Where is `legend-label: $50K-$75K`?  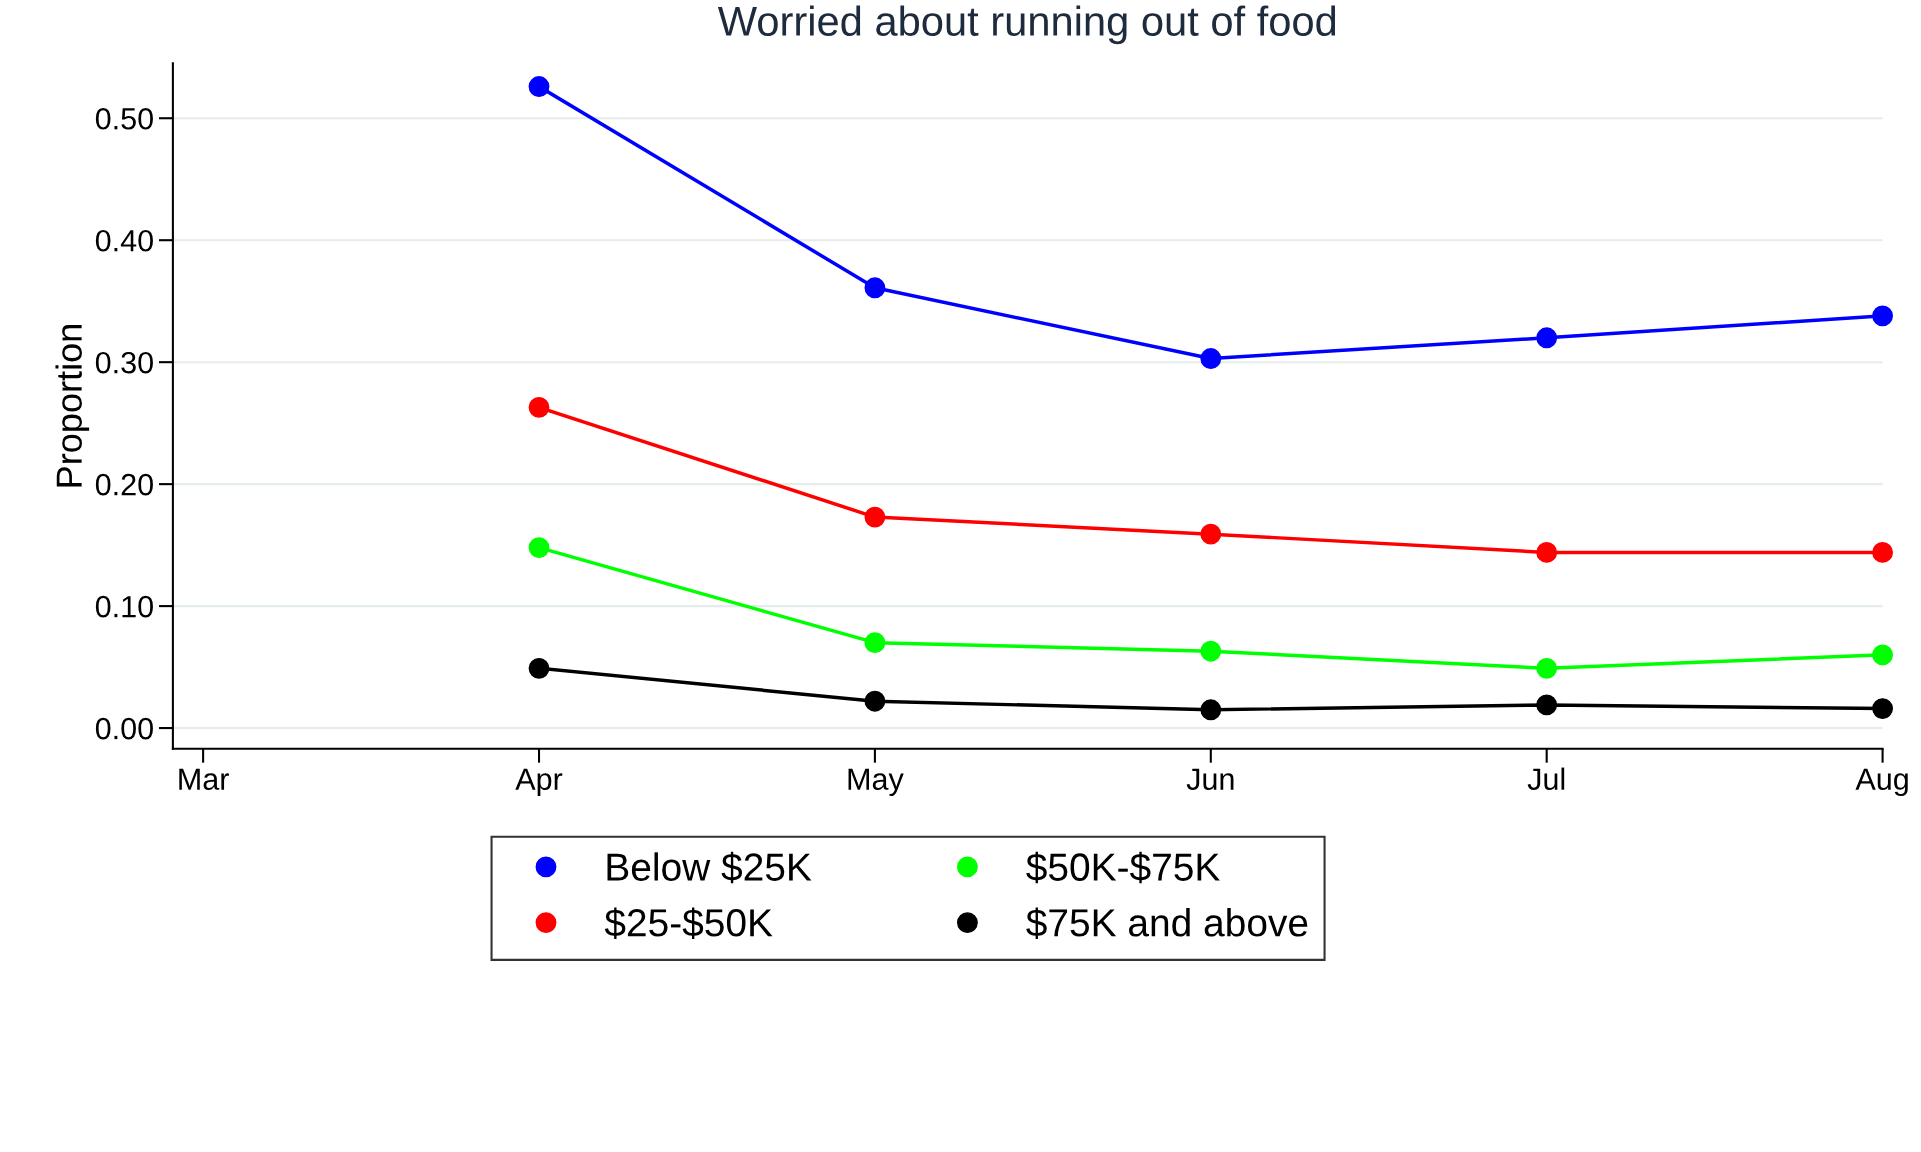 legend-label: $50K-$75K is located at coordinates (1123, 867).